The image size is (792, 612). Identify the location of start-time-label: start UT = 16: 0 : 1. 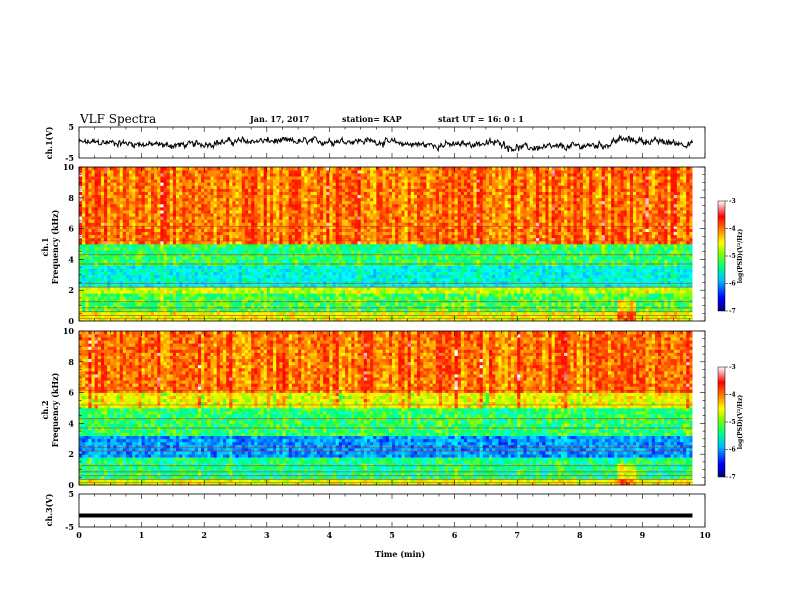
(481, 119).